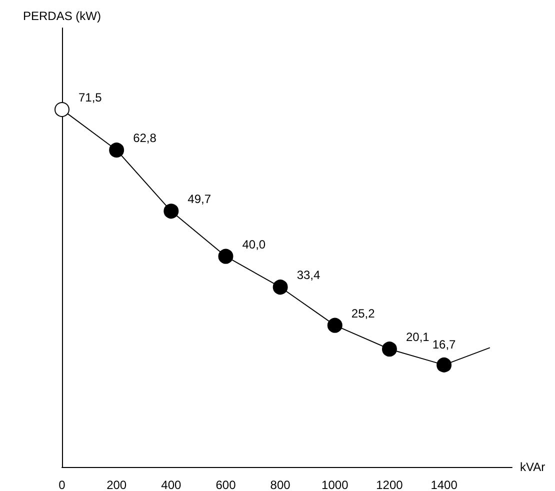  What do you see at coordinates (444, 344) in the screenshot?
I see `data-label: 16,7` at bounding box center [444, 344].